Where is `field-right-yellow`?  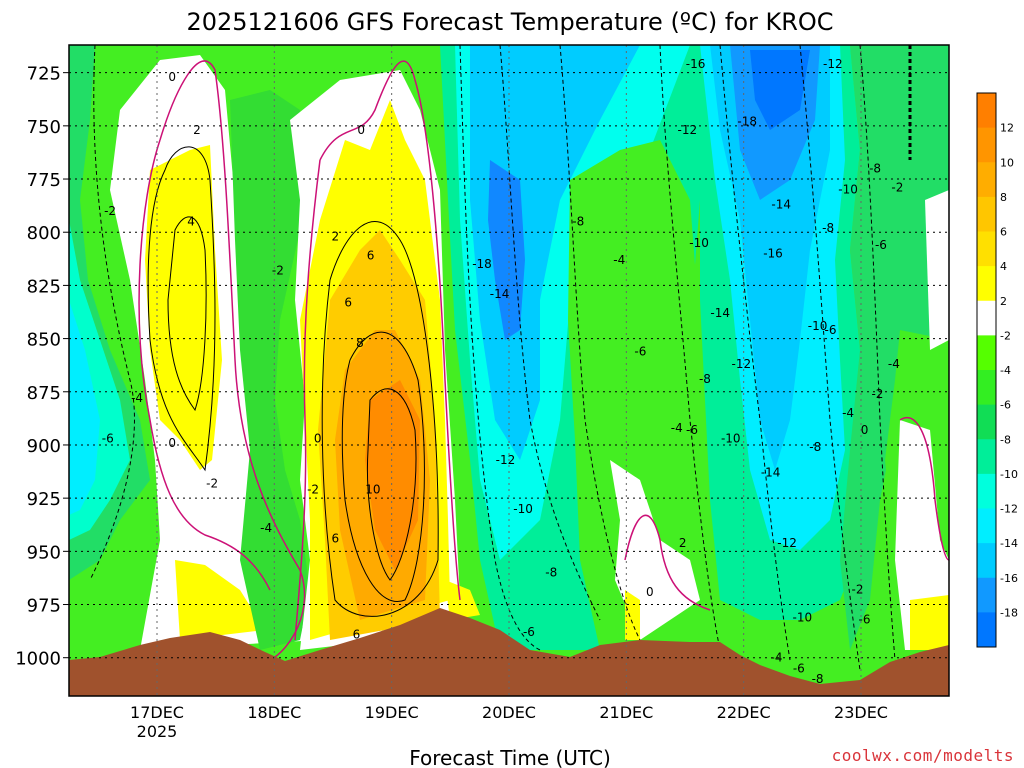
field-right-yellow is located at coordinates (929, 622).